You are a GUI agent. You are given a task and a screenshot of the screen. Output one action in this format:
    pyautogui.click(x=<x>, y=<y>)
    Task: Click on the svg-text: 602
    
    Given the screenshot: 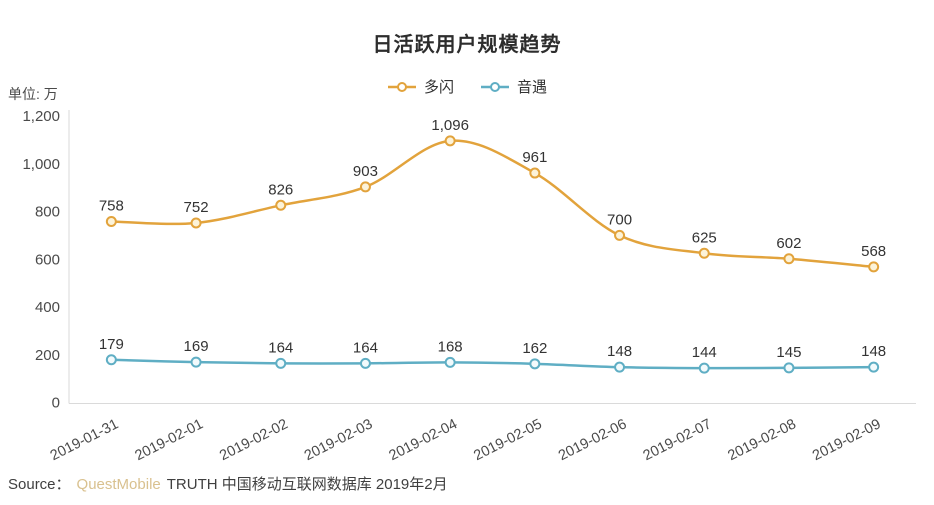 What is the action you would take?
    pyautogui.click(x=788, y=243)
    